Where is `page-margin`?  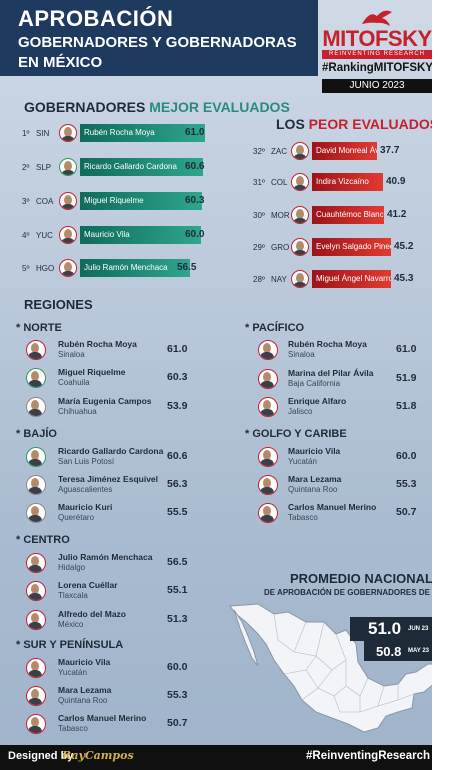
page-margin is located at coordinates (453, 385).